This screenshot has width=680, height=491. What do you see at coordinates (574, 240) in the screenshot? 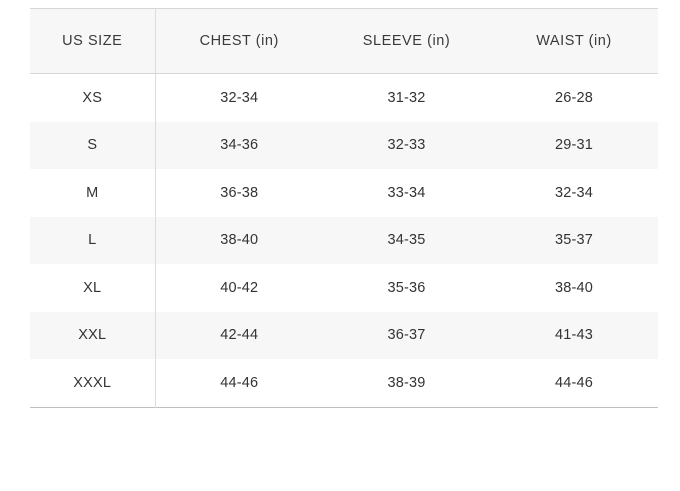
I see `cell-waist: 35-37` at bounding box center [574, 240].